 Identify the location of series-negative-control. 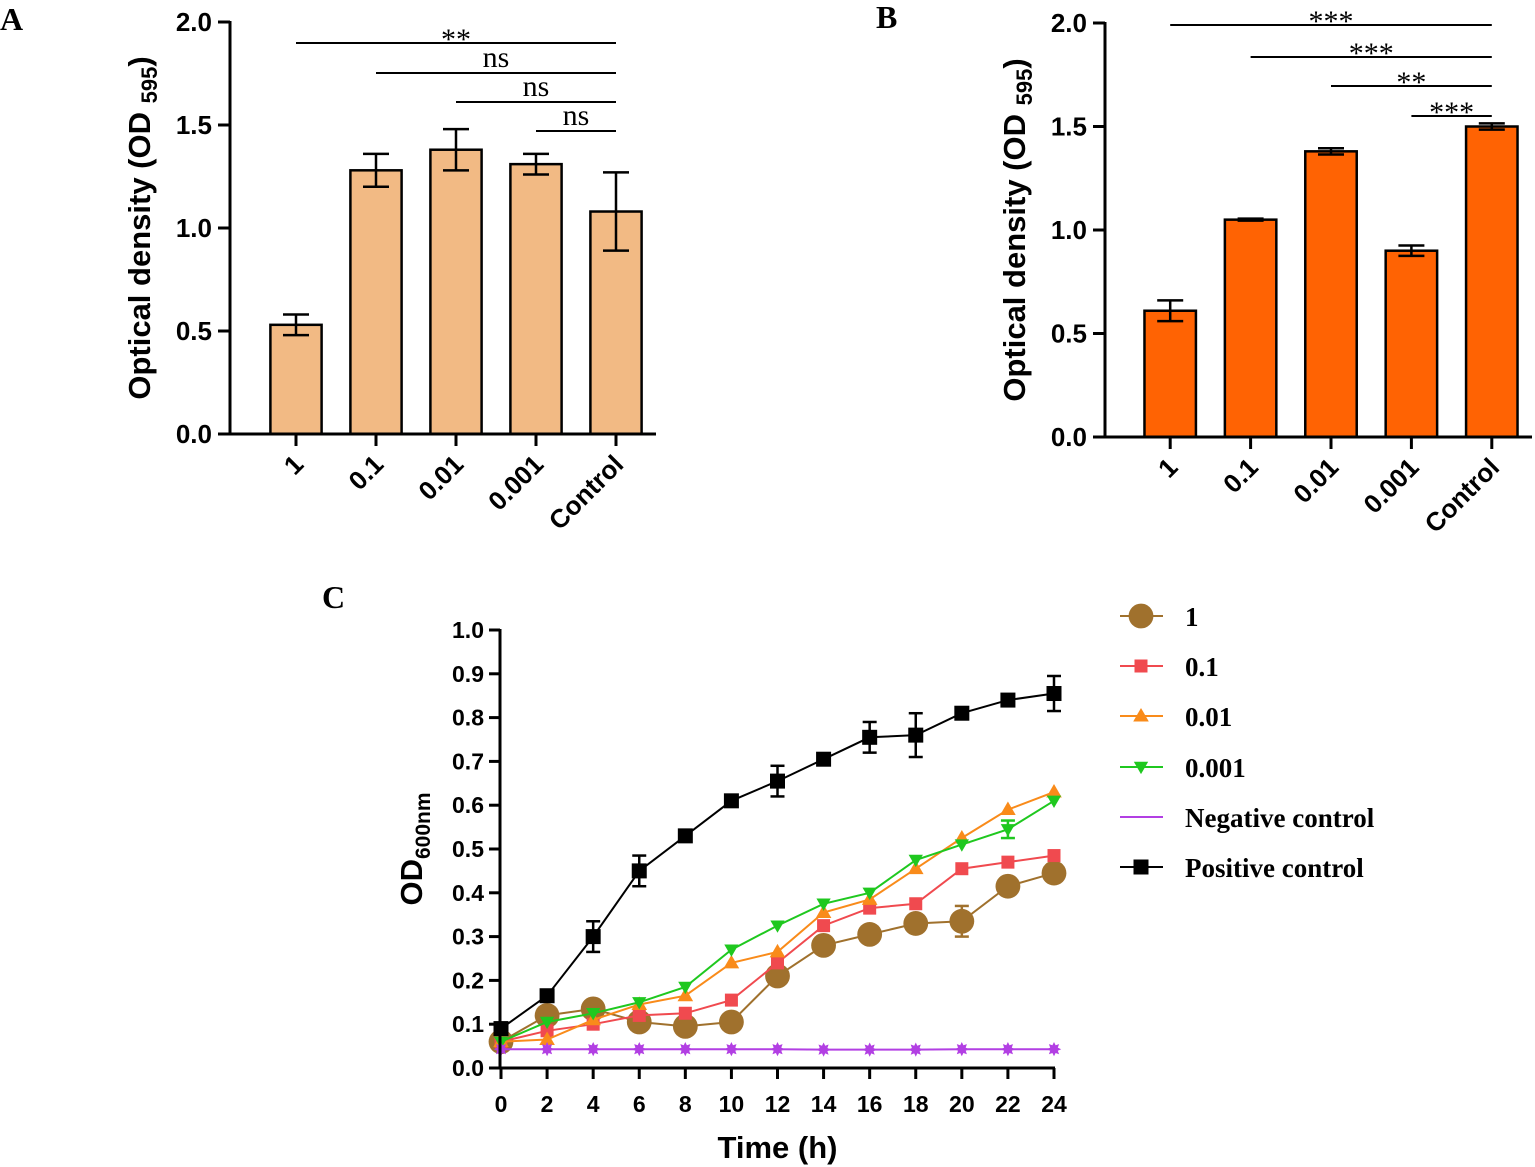
(777, 1049).